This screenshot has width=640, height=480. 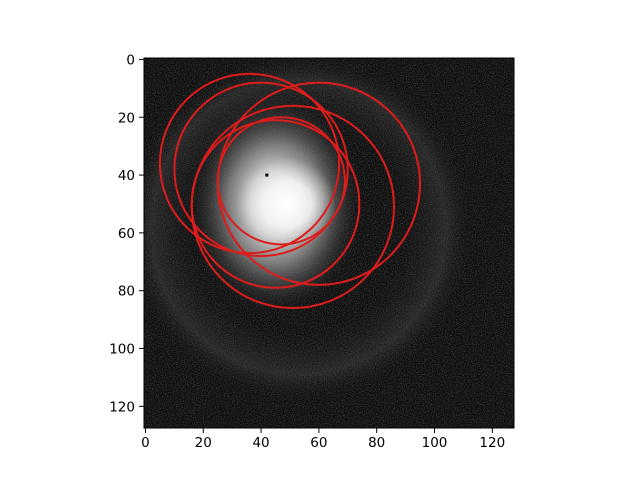 What do you see at coordinates (318, 443) in the screenshot?
I see `x-tick-label-60: 60` at bounding box center [318, 443].